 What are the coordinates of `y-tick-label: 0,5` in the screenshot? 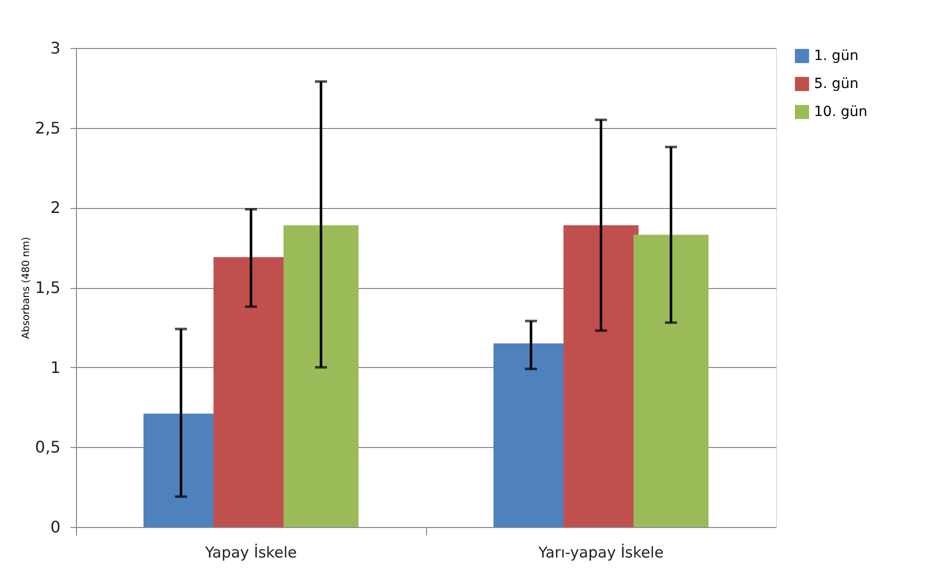 It's located at (47, 447).